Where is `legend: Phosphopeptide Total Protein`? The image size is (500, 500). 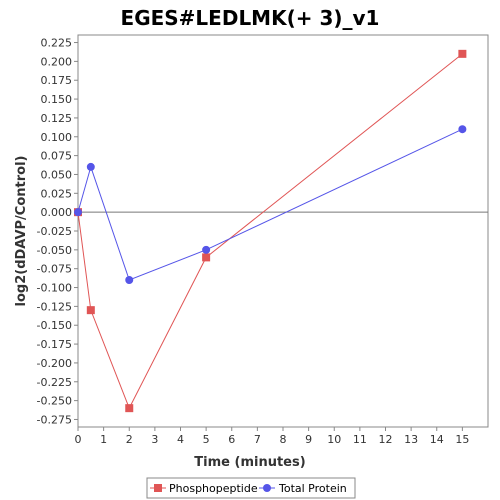 legend: Phosphopeptide Total Protein is located at coordinates (251, 488).